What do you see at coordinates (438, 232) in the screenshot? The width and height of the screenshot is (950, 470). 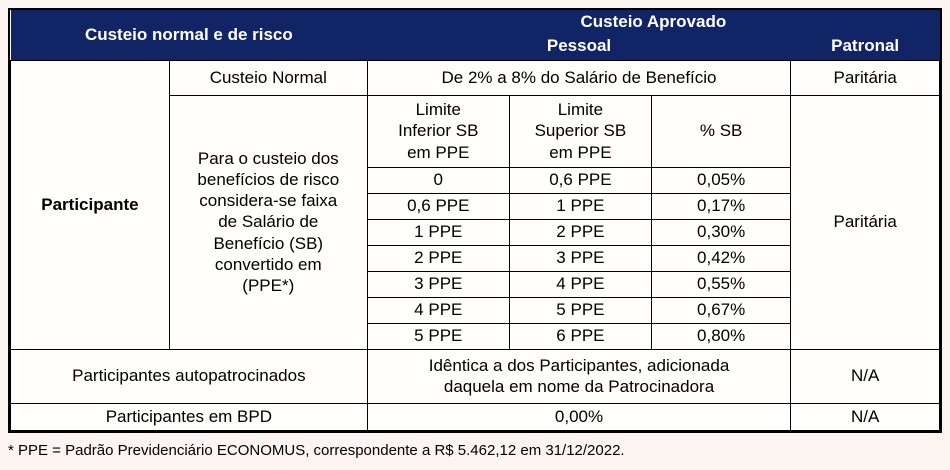 I see `cell-inferior: 1 PPE` at bounding box center [438, 232].